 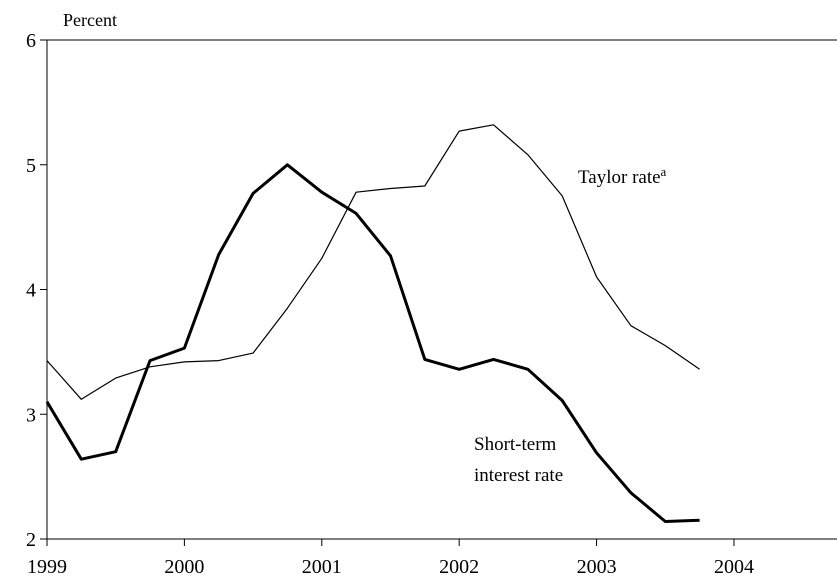 I want to click on x-tick-label: 2001, so click(x=322, y=567).